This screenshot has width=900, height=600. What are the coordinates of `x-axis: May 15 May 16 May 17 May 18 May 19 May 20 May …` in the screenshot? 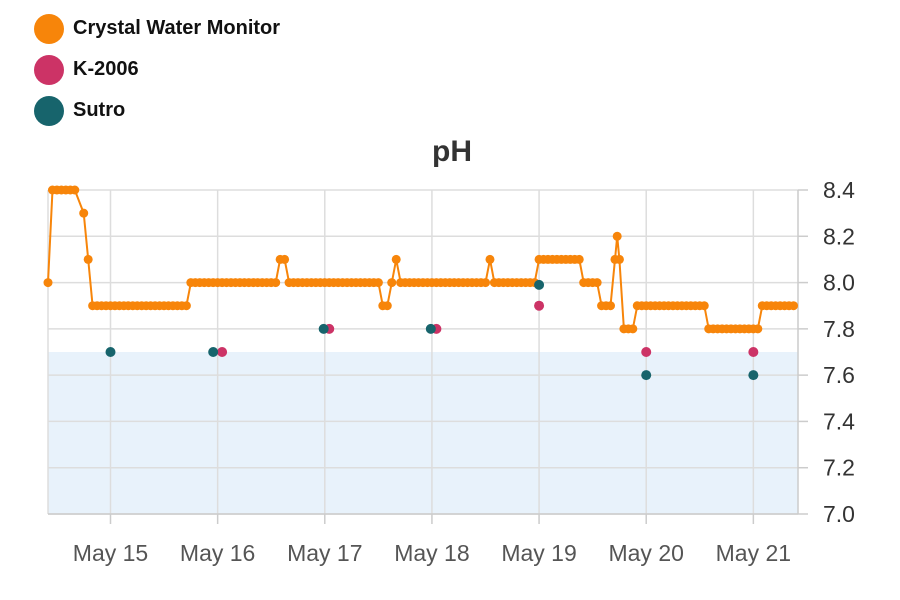 It's located at (423, 539).